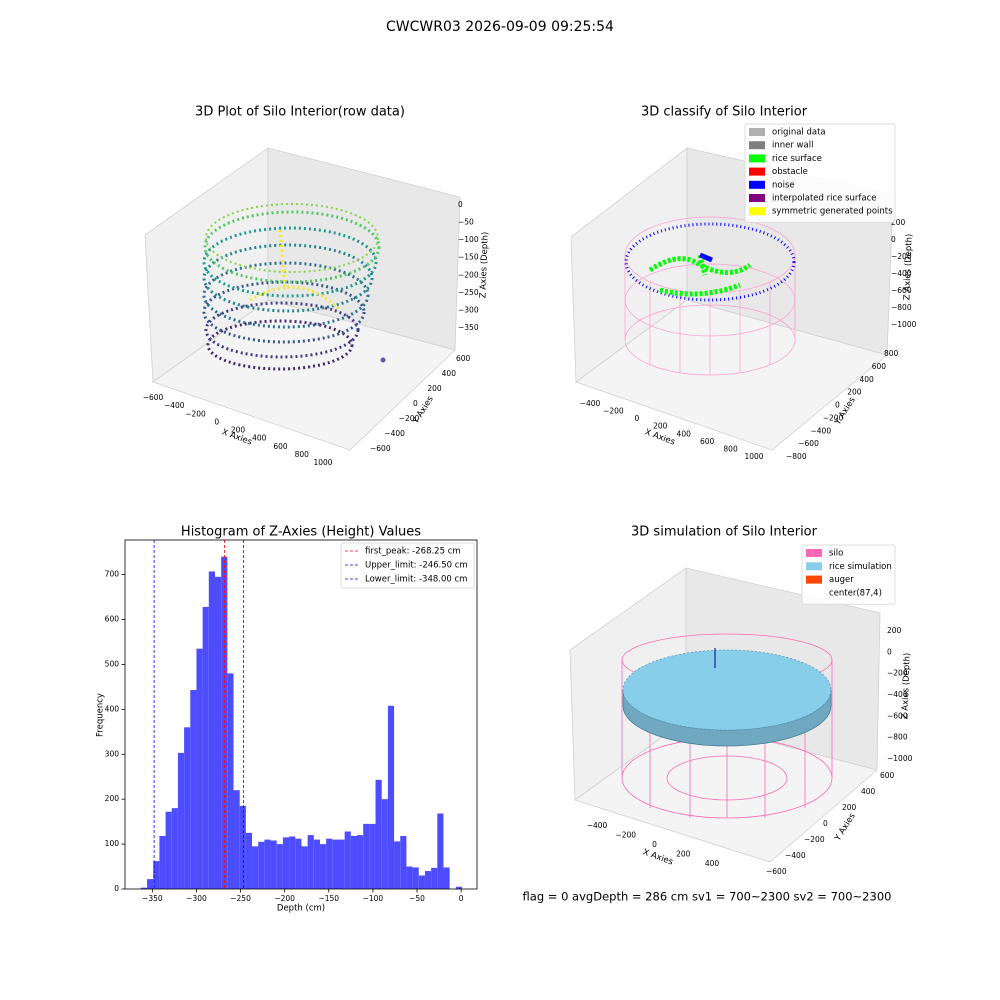 This screenshot has height=1000, width=1000. I want to click on z-tick-label: −250, so click(468, 292).